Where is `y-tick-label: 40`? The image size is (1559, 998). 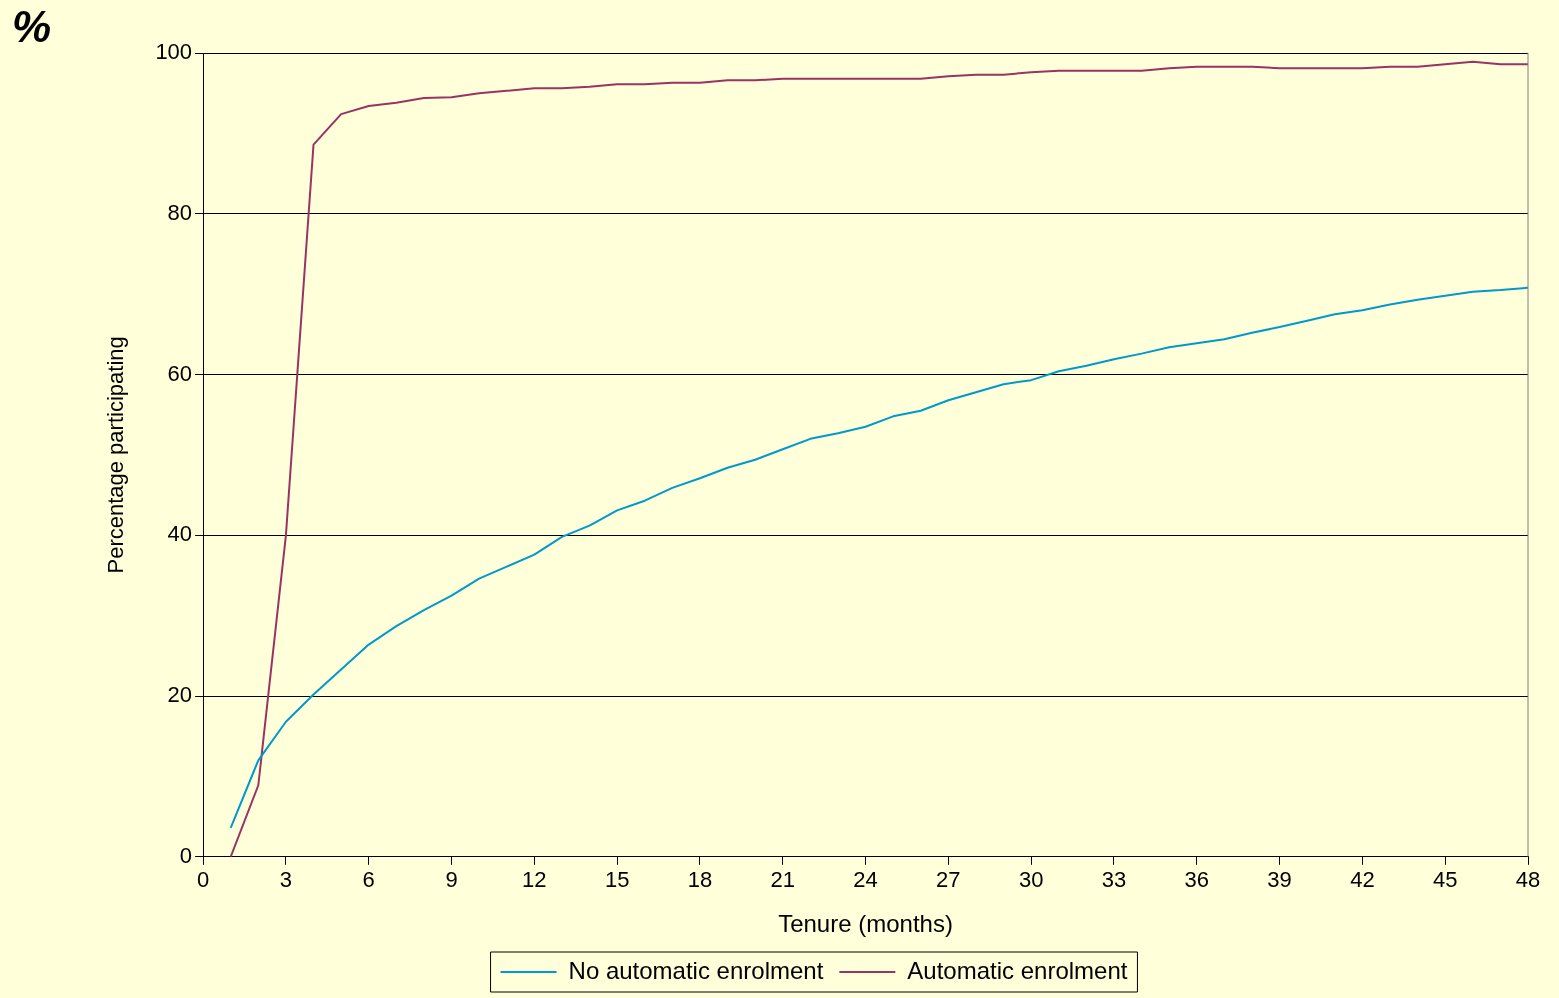 y-tick-label: 40 is located at coordinates (180, 534).